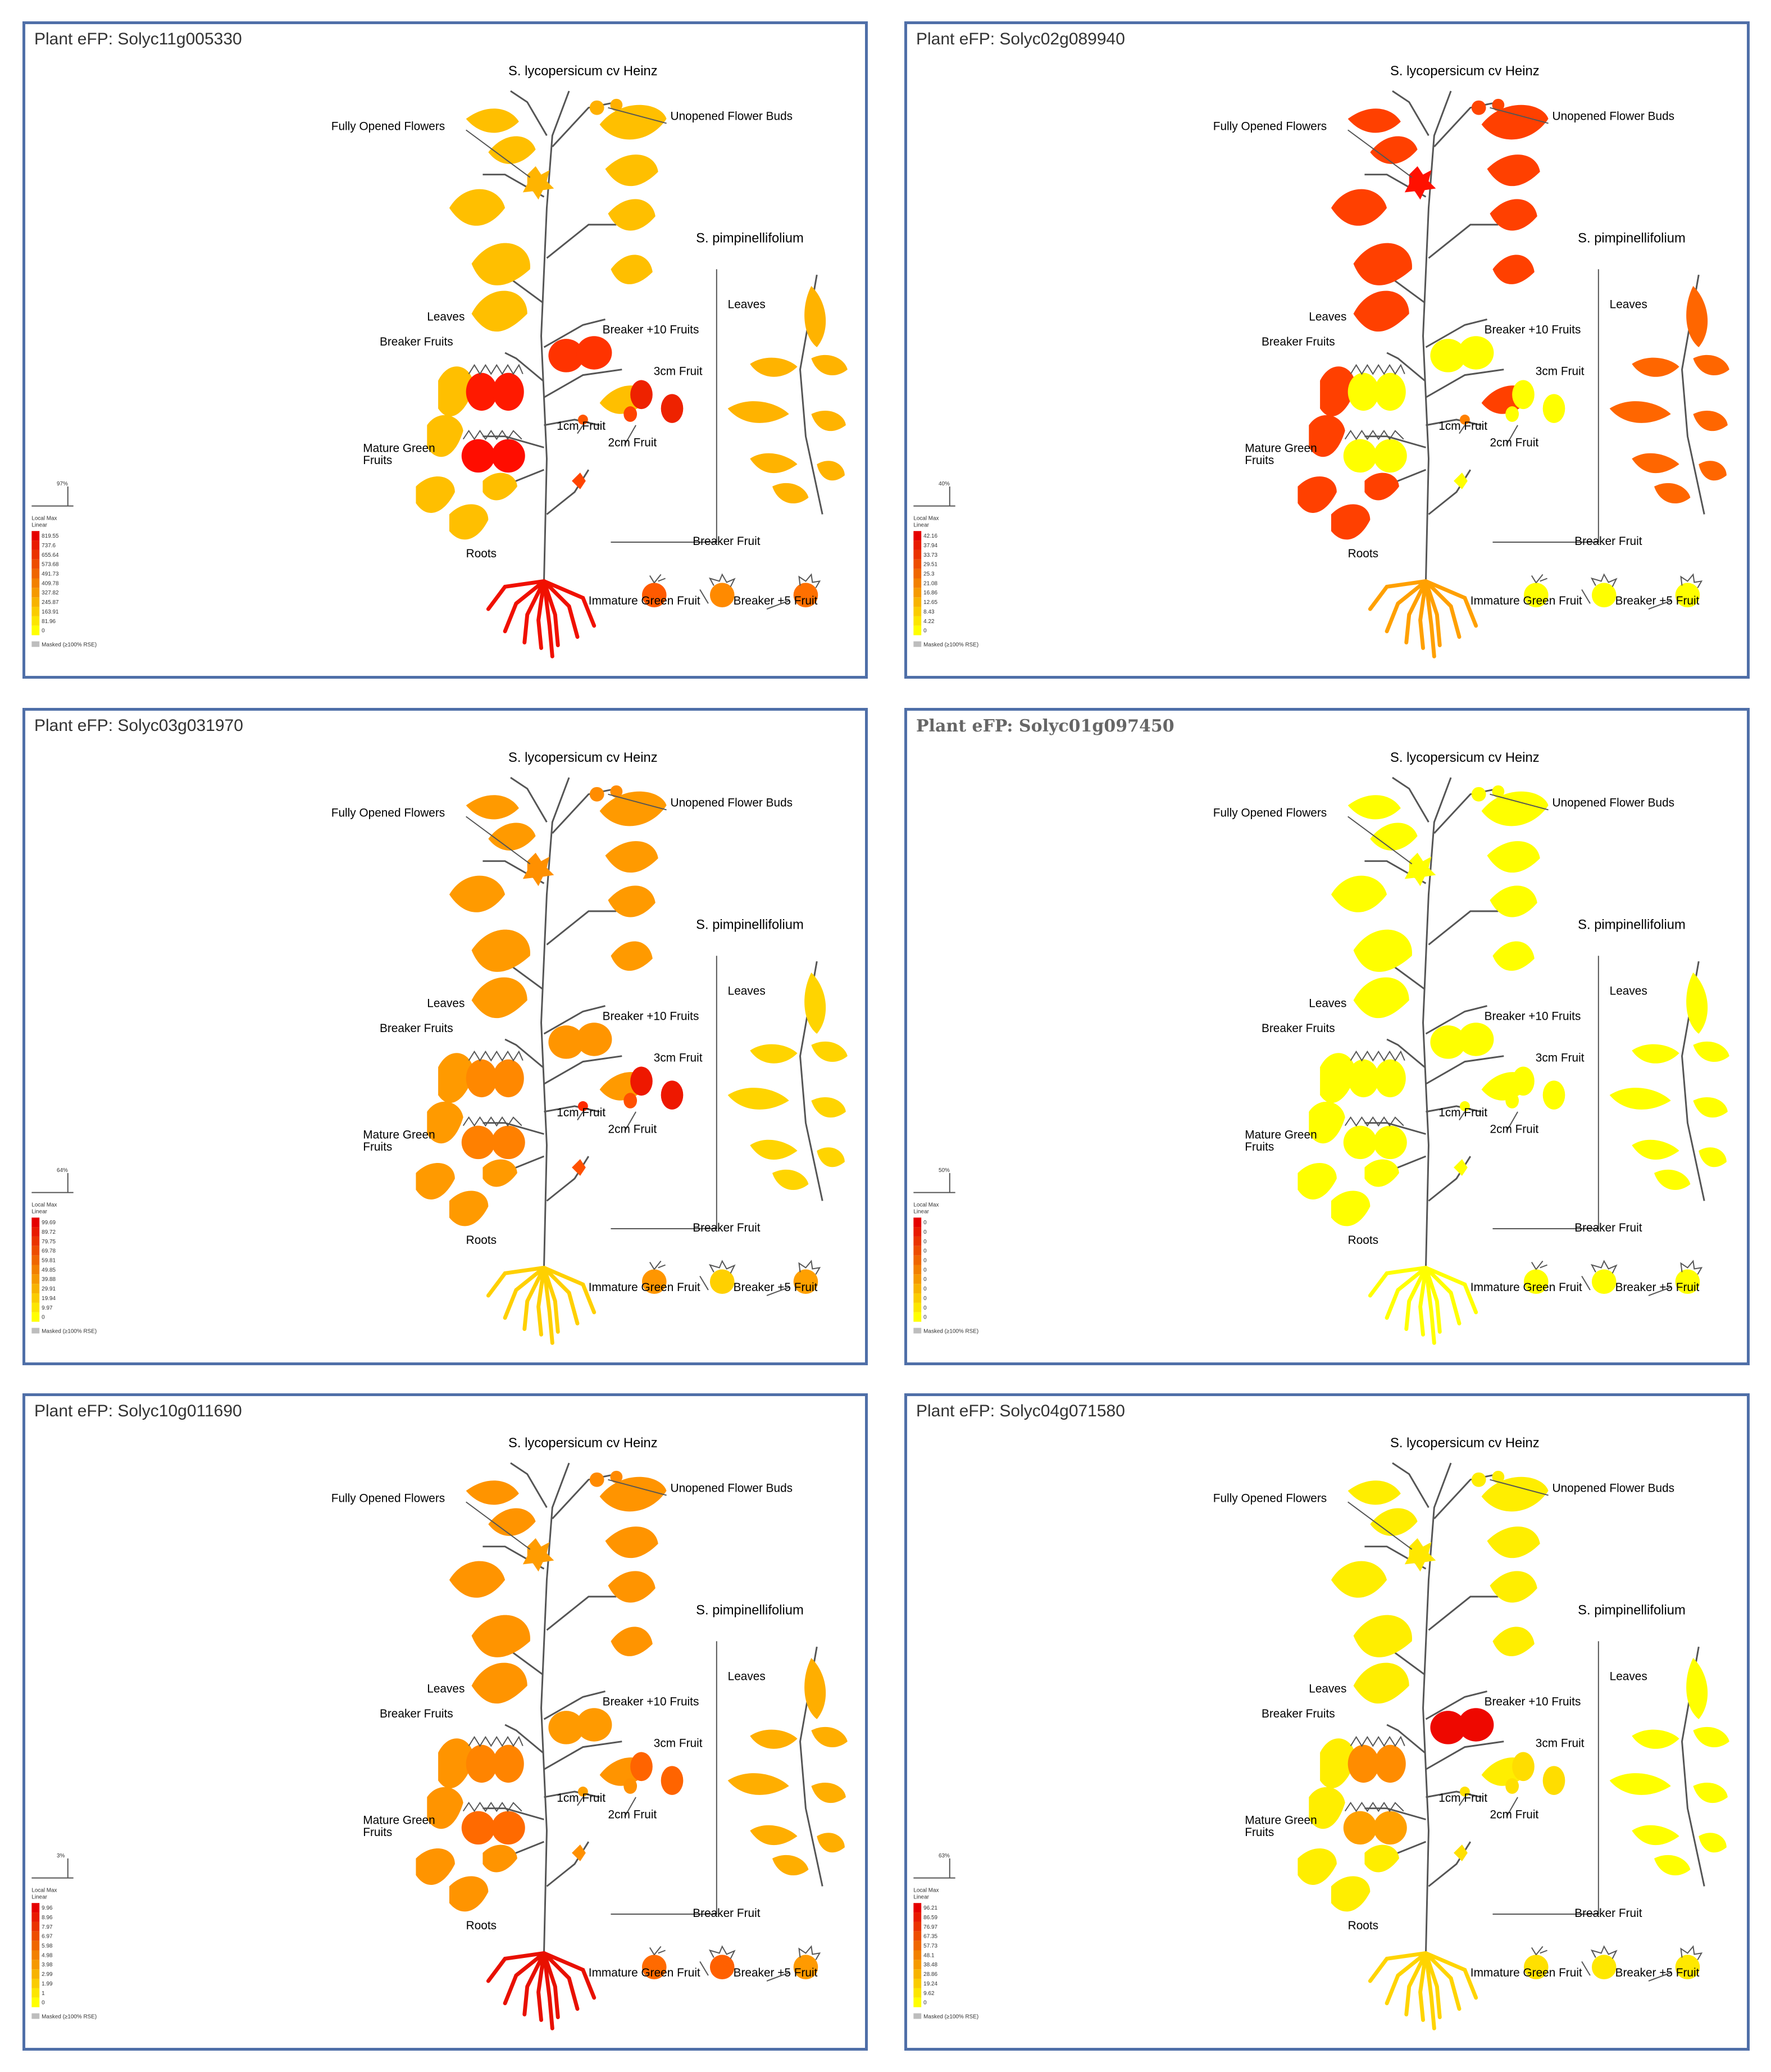 Image resolution: width=1771 pixels, height=2072 pixels. I want to click on legend-value: 327.82, so click(50, 593).